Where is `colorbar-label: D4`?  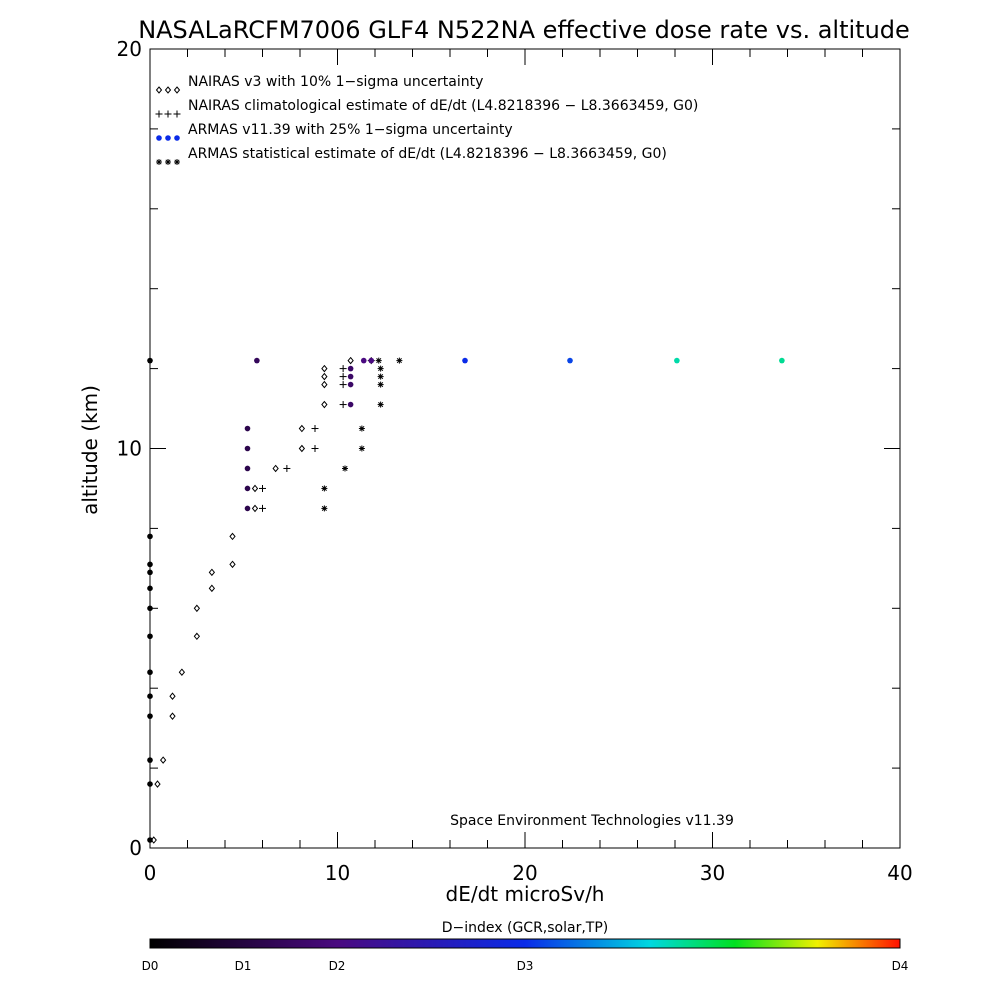
colorbar-label: D4 is located at coordinates (900, 966).